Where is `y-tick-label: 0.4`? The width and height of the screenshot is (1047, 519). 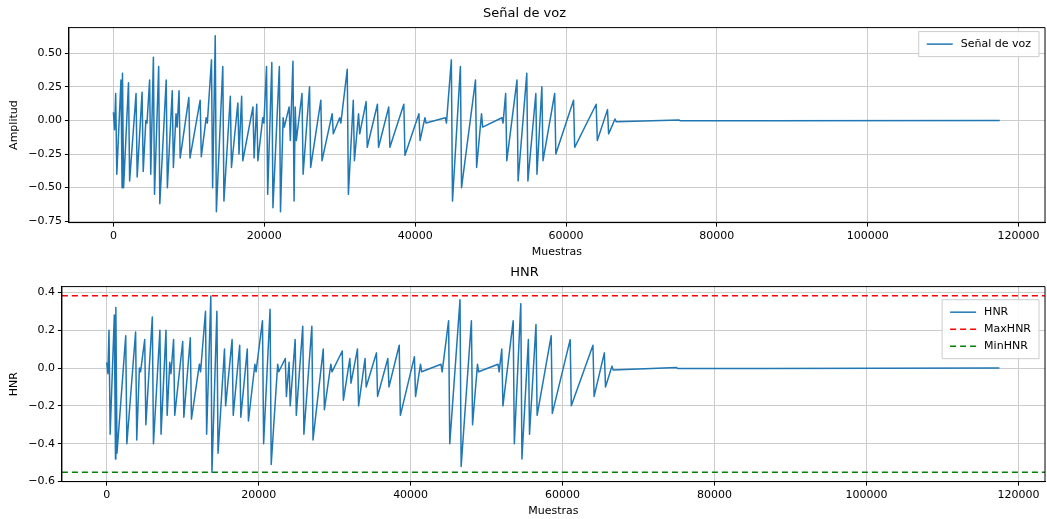 y-tick-label: 0.4 is located at coordinates (46, 292).